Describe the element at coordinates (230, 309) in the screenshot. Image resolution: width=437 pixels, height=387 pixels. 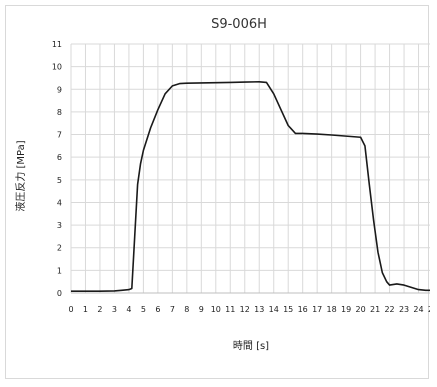
I see `x-tick-label: 11` at that location.